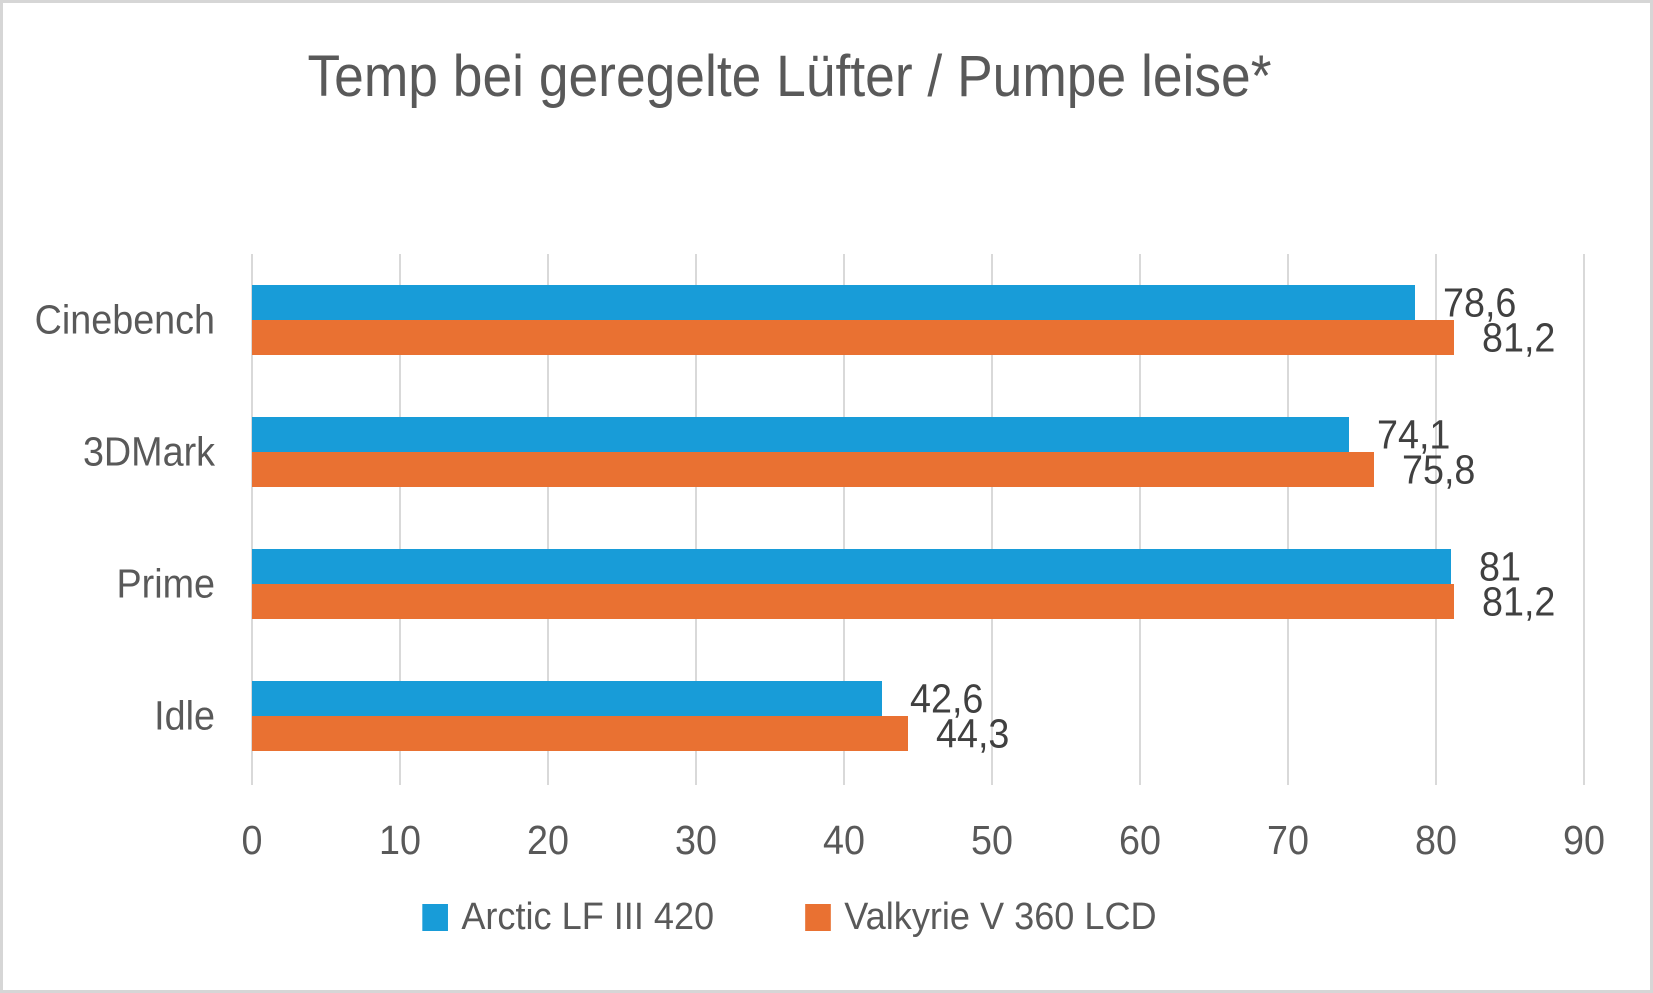 Image resolution: width=1653 pixels, height=993 pixels. I want to click on legend-label: Arctic LF III 420, so click(588, 917).